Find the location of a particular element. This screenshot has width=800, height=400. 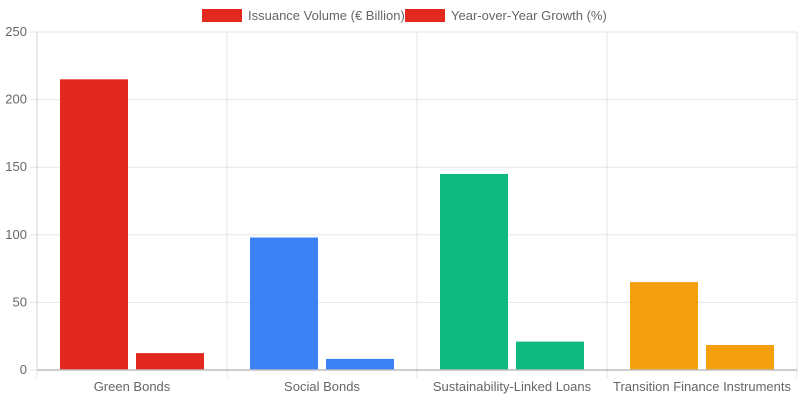

legend-swatch-issuance is located at coordinates (222, 15).